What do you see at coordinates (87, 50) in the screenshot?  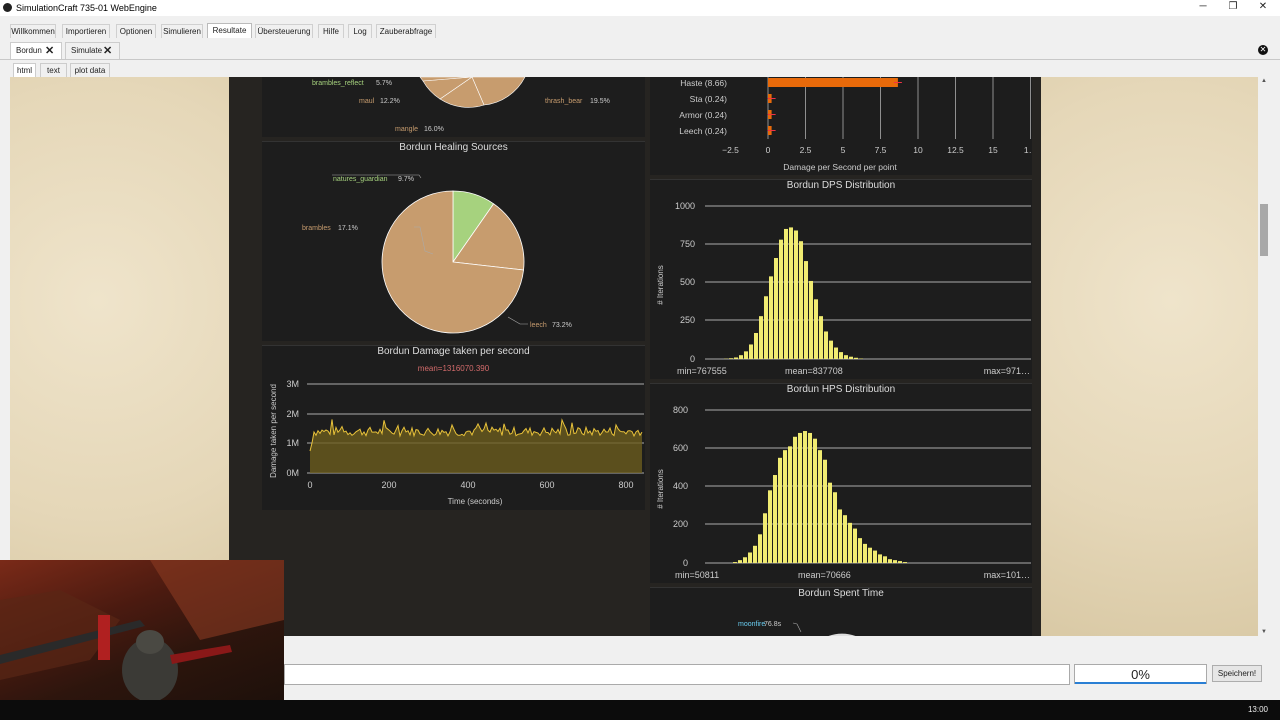 I see `result-tab-label: Simulate` at bounding box center [87, 50].